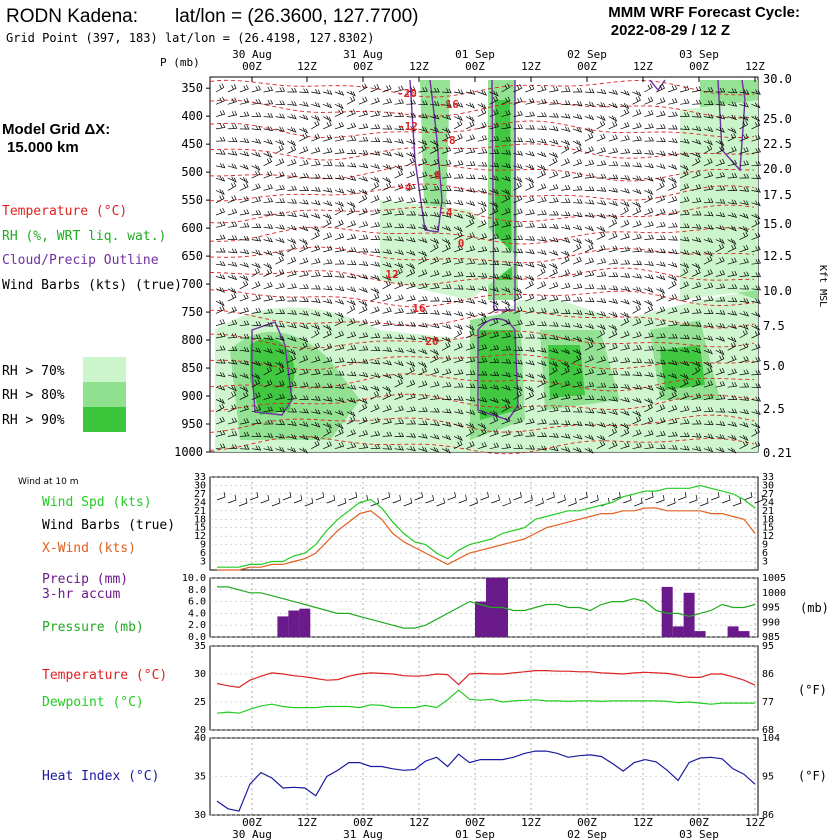 The height and width of the screenshot is (840, 840). Describe the element at coordinates (812, 690) in the screenshot. I see `f-unit: (°F)` at that location.